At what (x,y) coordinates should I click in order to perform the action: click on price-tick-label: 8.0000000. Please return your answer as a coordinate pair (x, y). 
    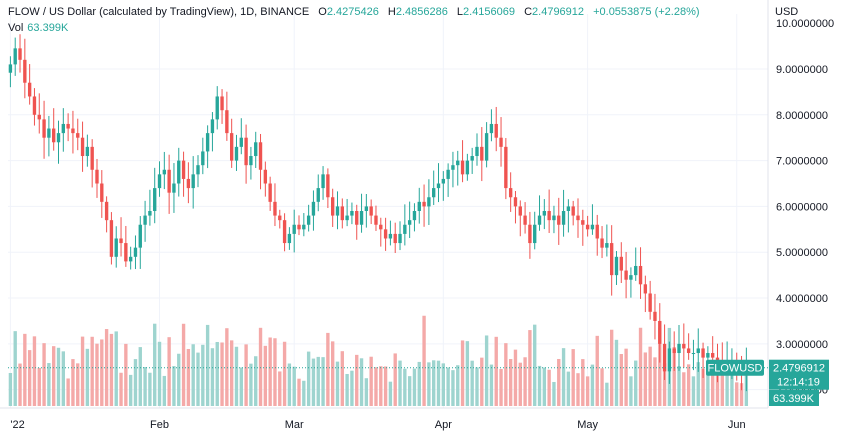
    Looking at the image, I should click on (802, 116).